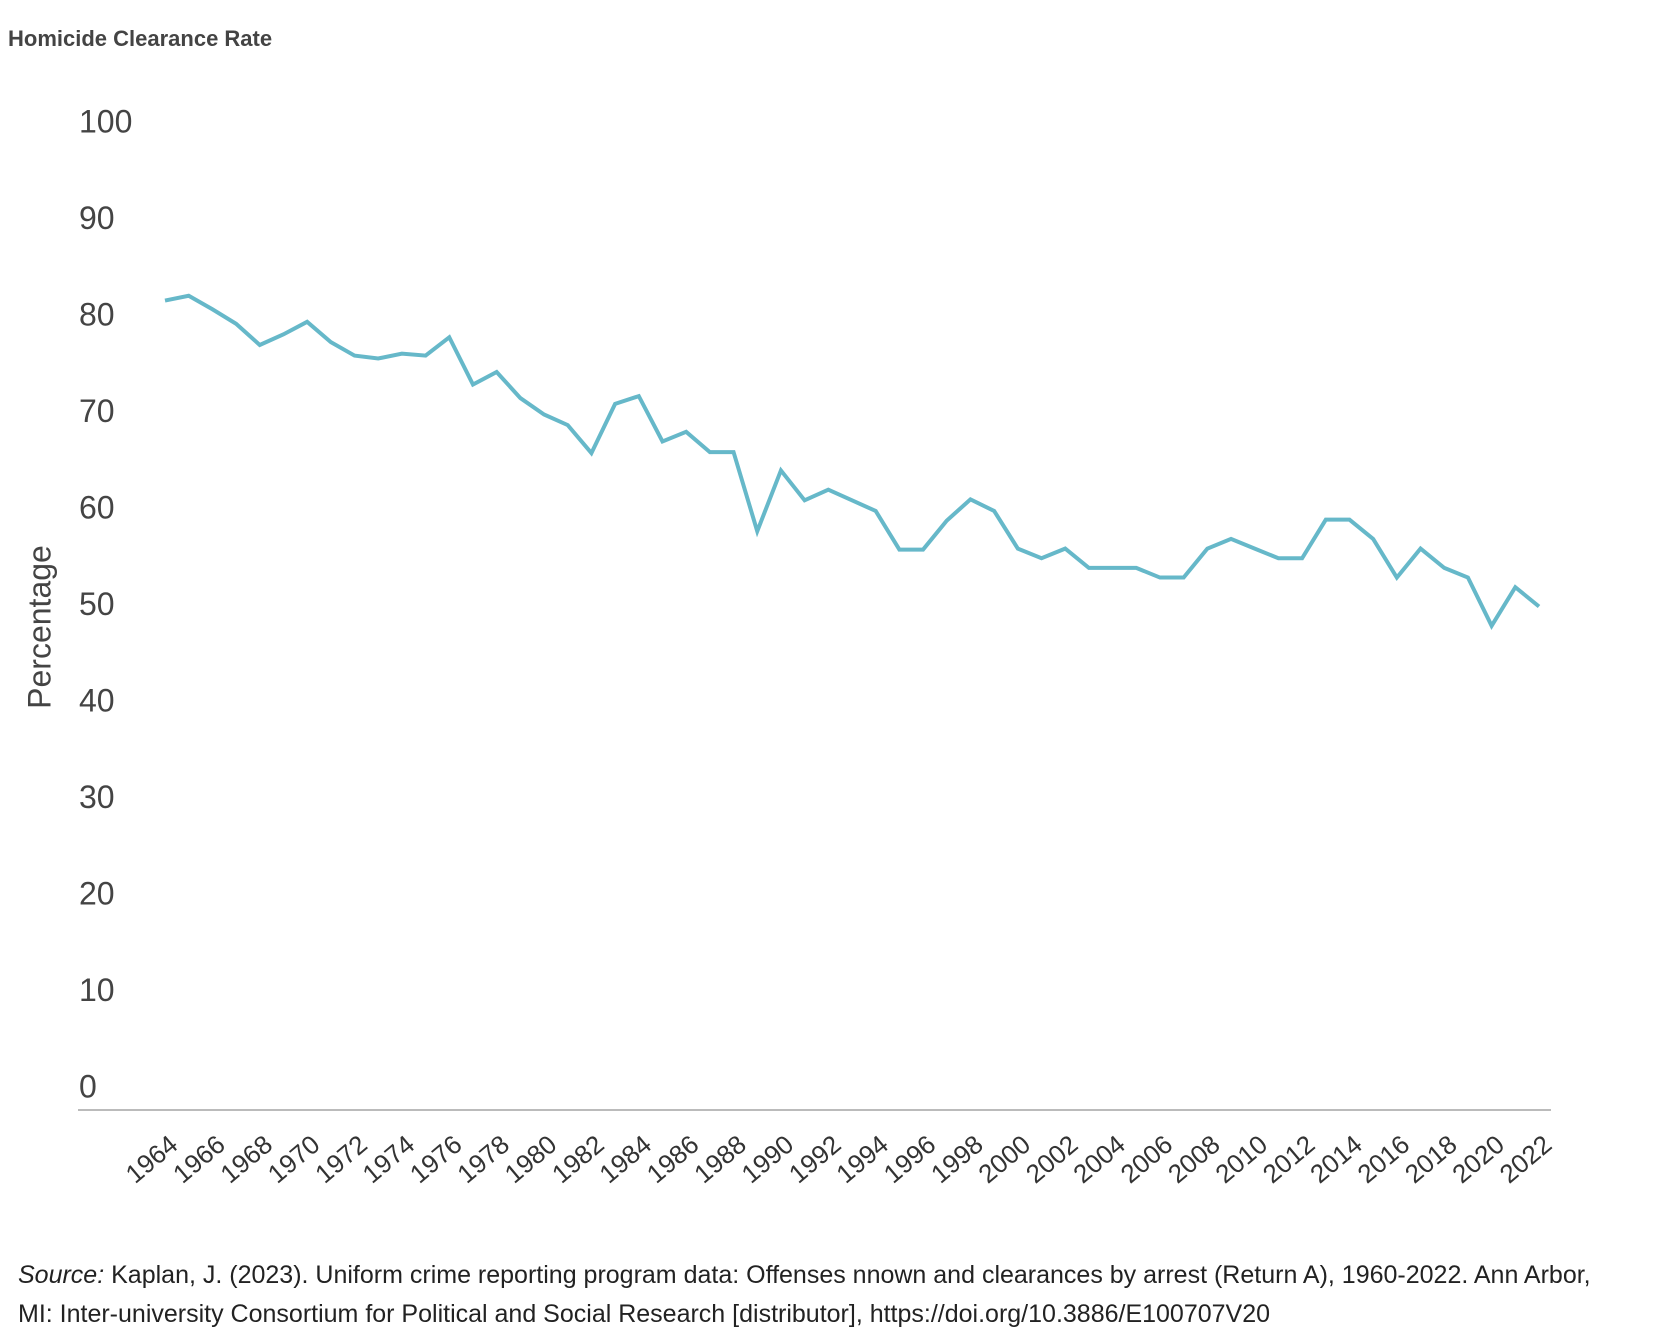  Describe the element at coordinates (140, 38) in the screenshot. I see `chart-title: Homicide Clearance Rate` at that location.